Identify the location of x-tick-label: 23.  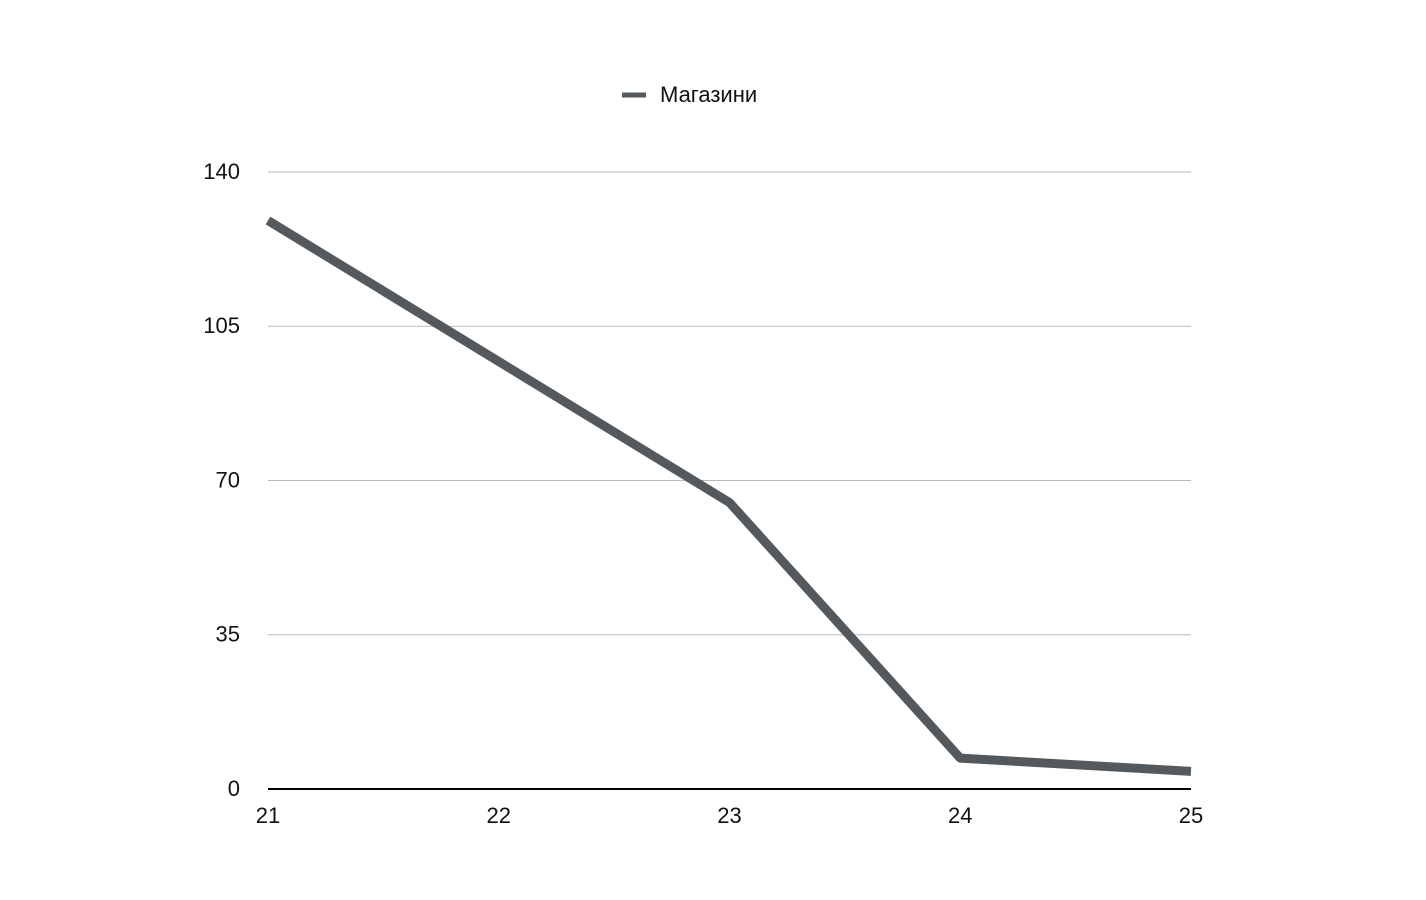
(729, 815).